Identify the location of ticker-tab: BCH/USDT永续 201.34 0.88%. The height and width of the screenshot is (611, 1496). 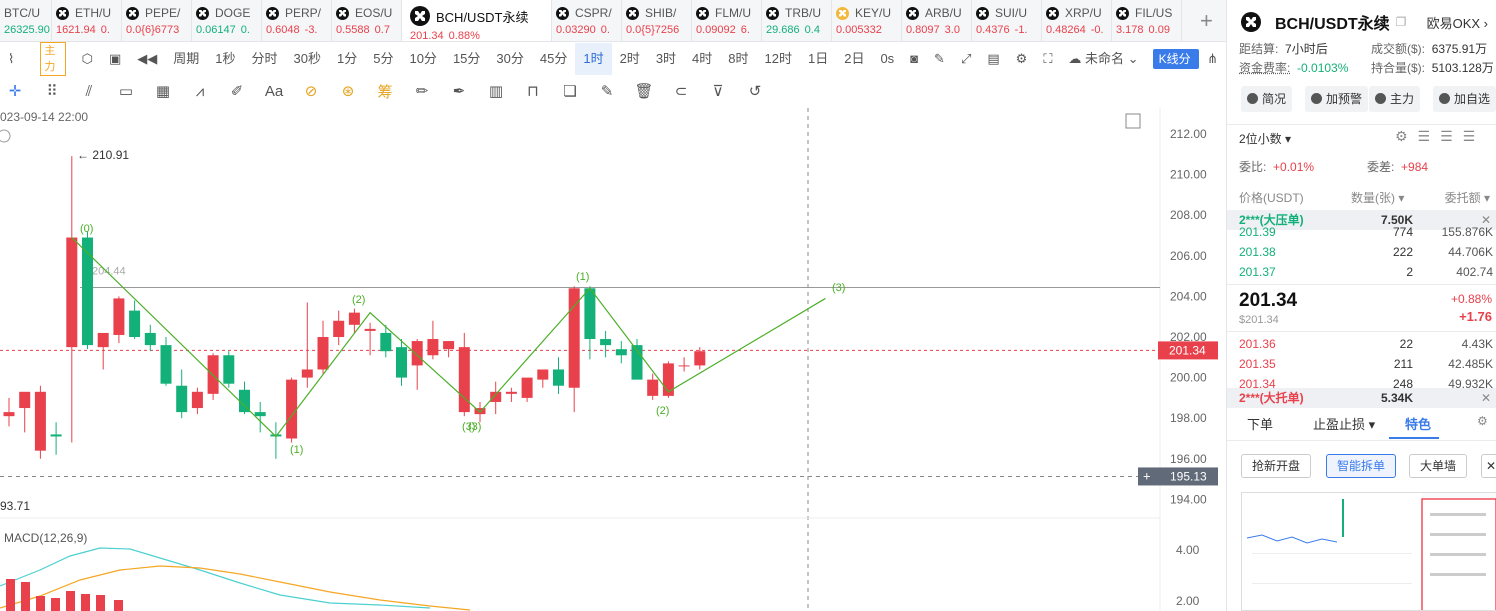
(477, 20).